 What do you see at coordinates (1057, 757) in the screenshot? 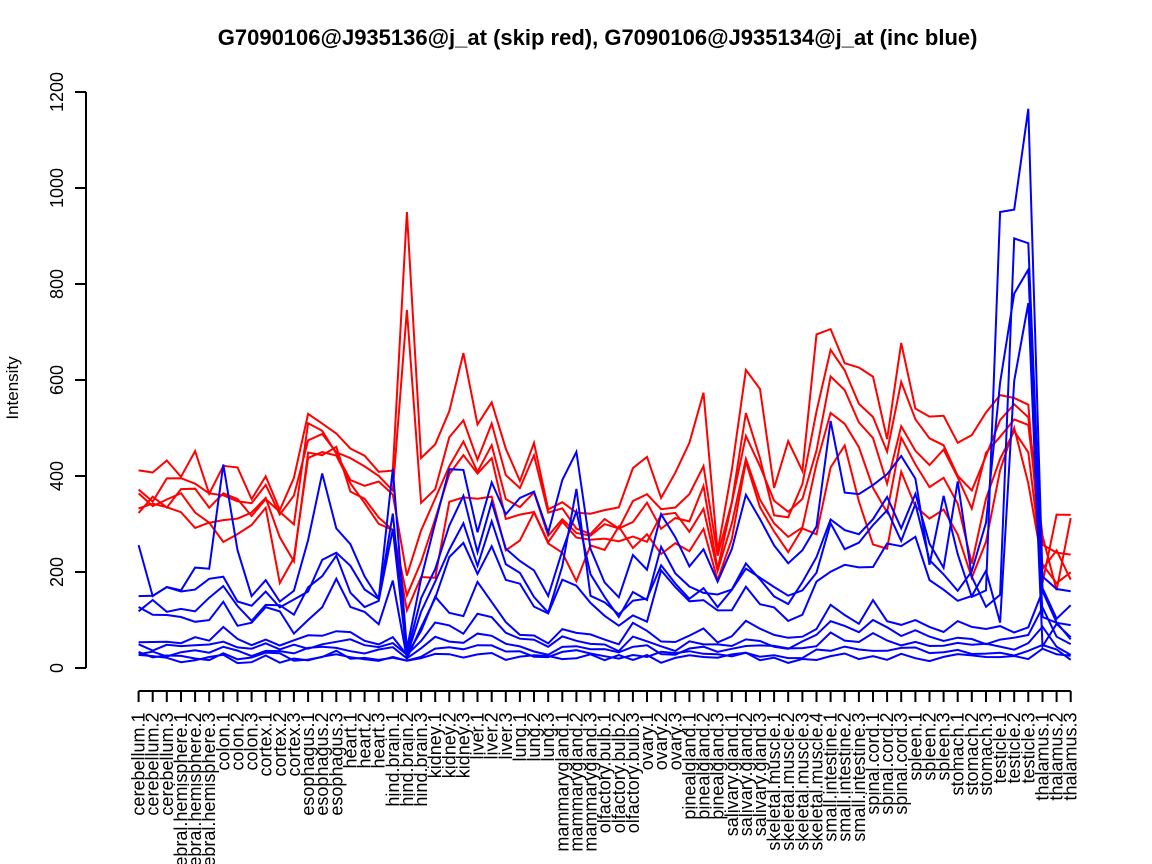
I see `svg-text: thalamus.2` at bounding box center [1057, 757].